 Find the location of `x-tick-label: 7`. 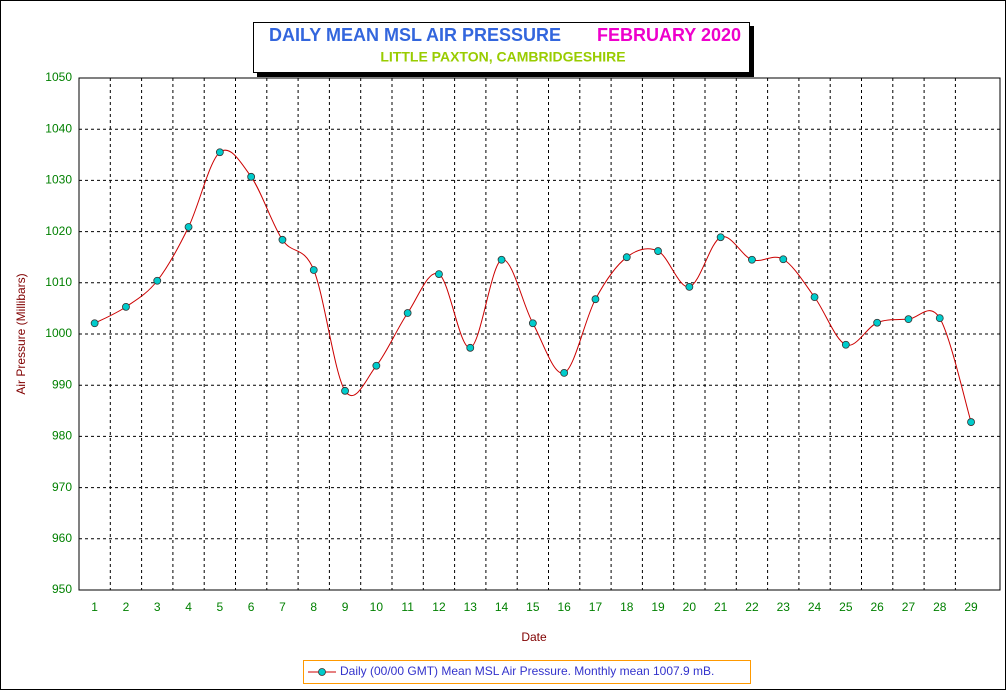

x-tick-label: 7 is located at coordinates (282, 607).